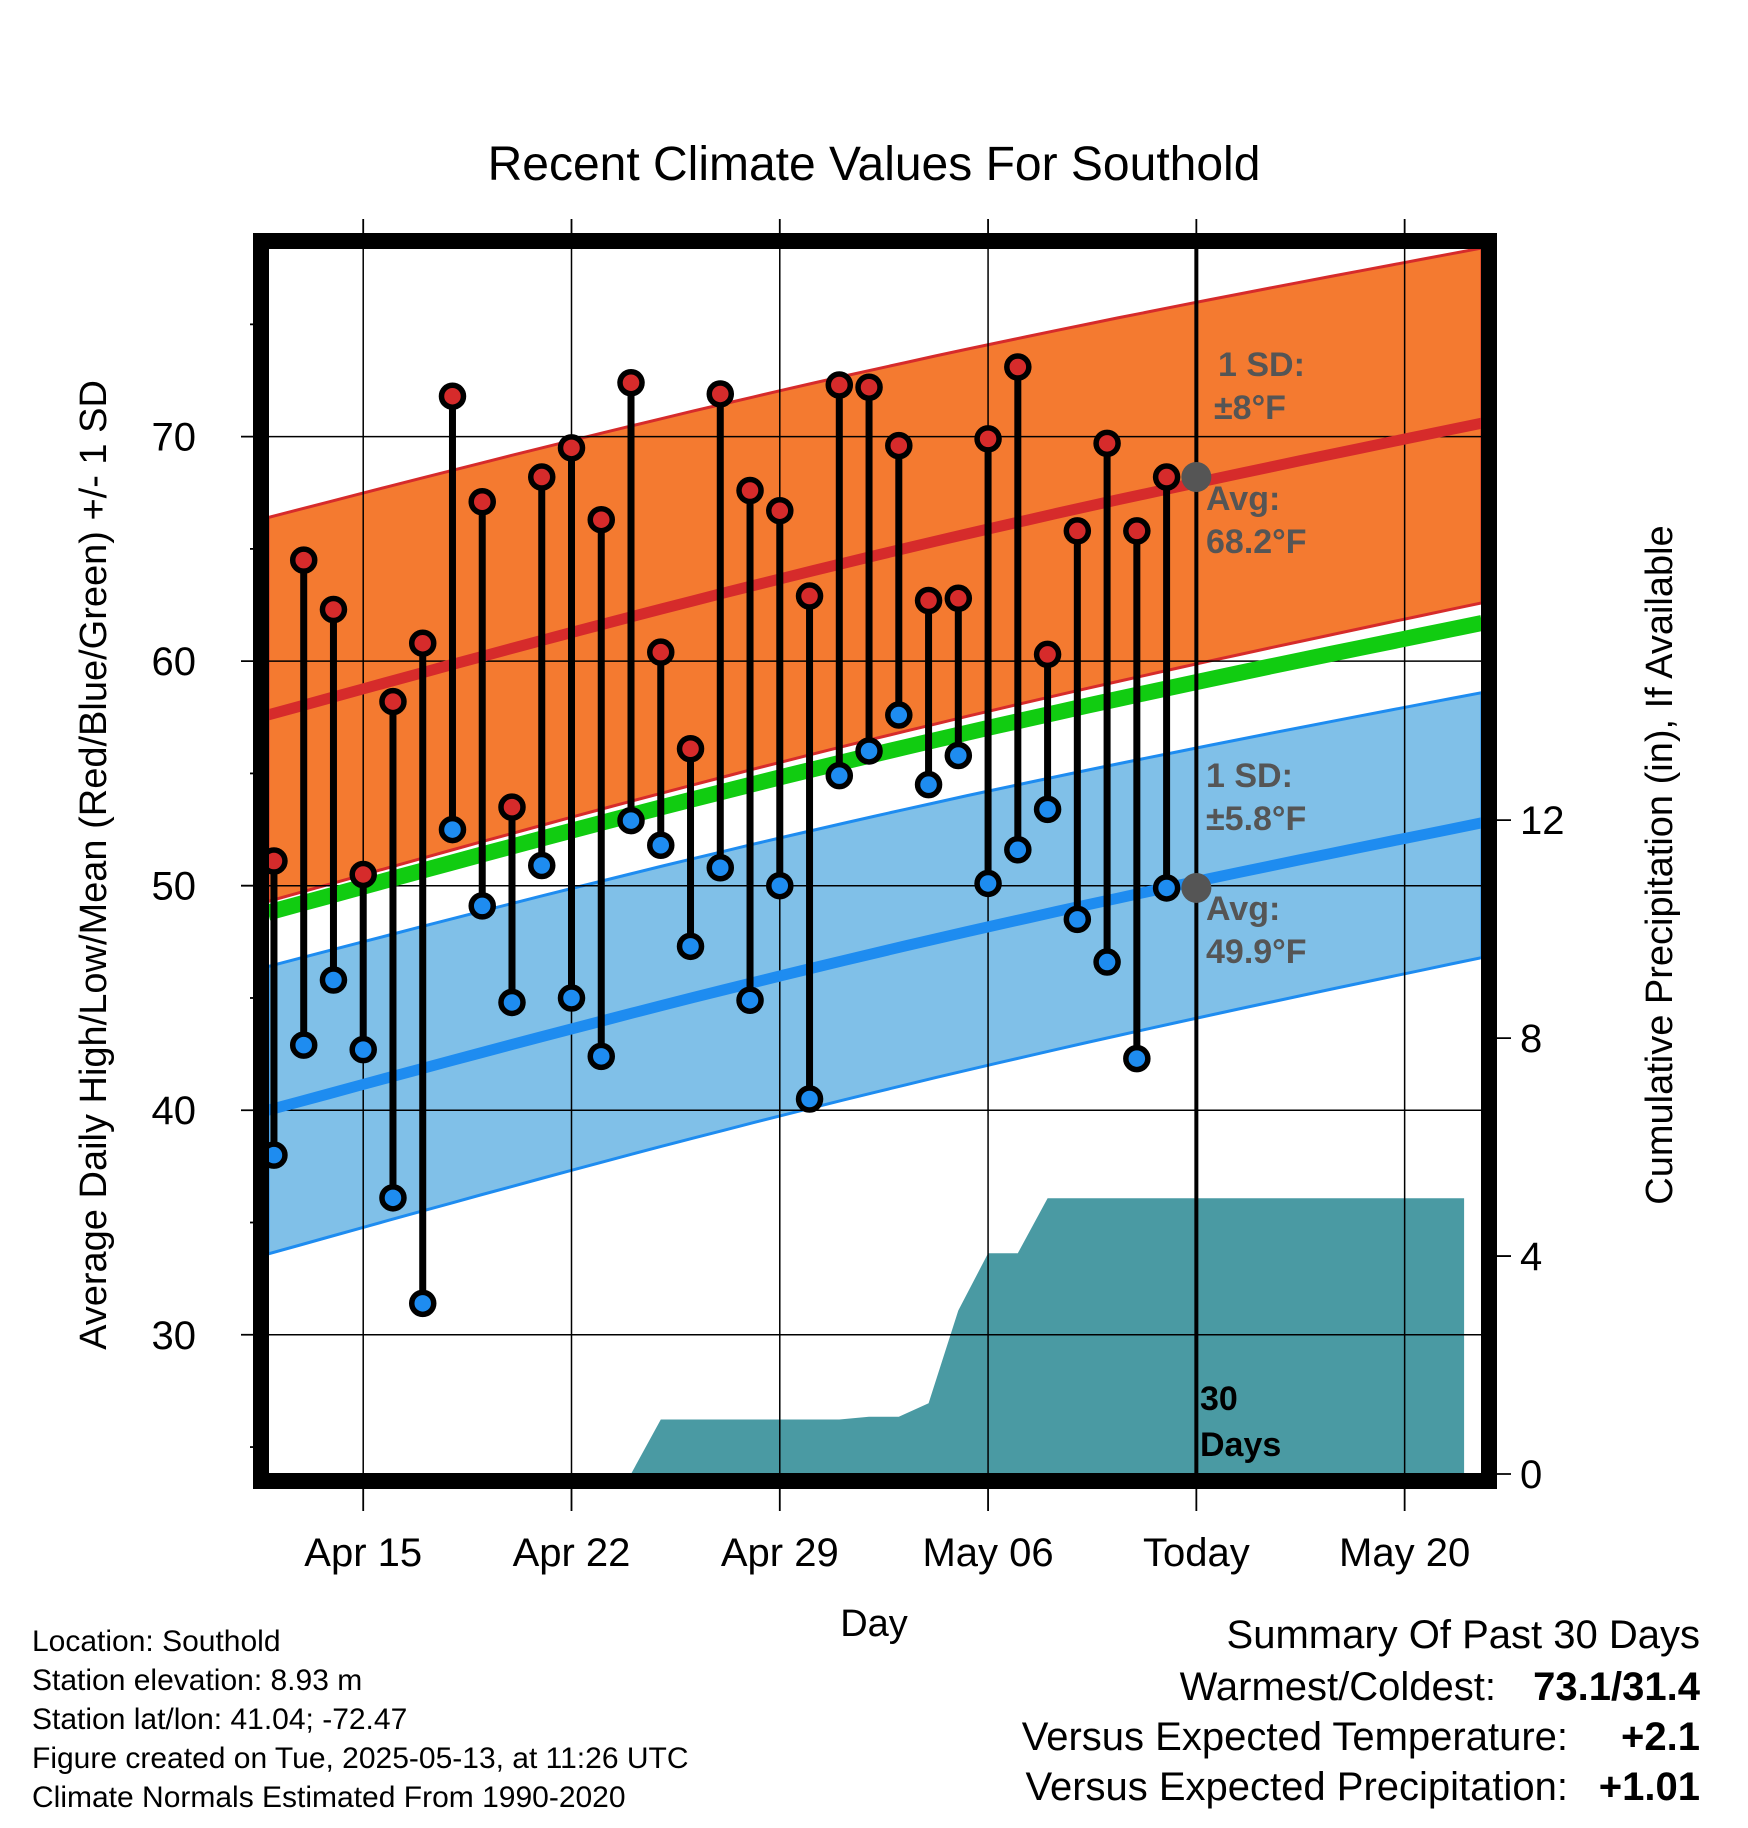 The image size is (1748, 1828). Describe the element at coordinates (1196, 887) in the screenshot. I see `today-low-avg-marker` at that location.